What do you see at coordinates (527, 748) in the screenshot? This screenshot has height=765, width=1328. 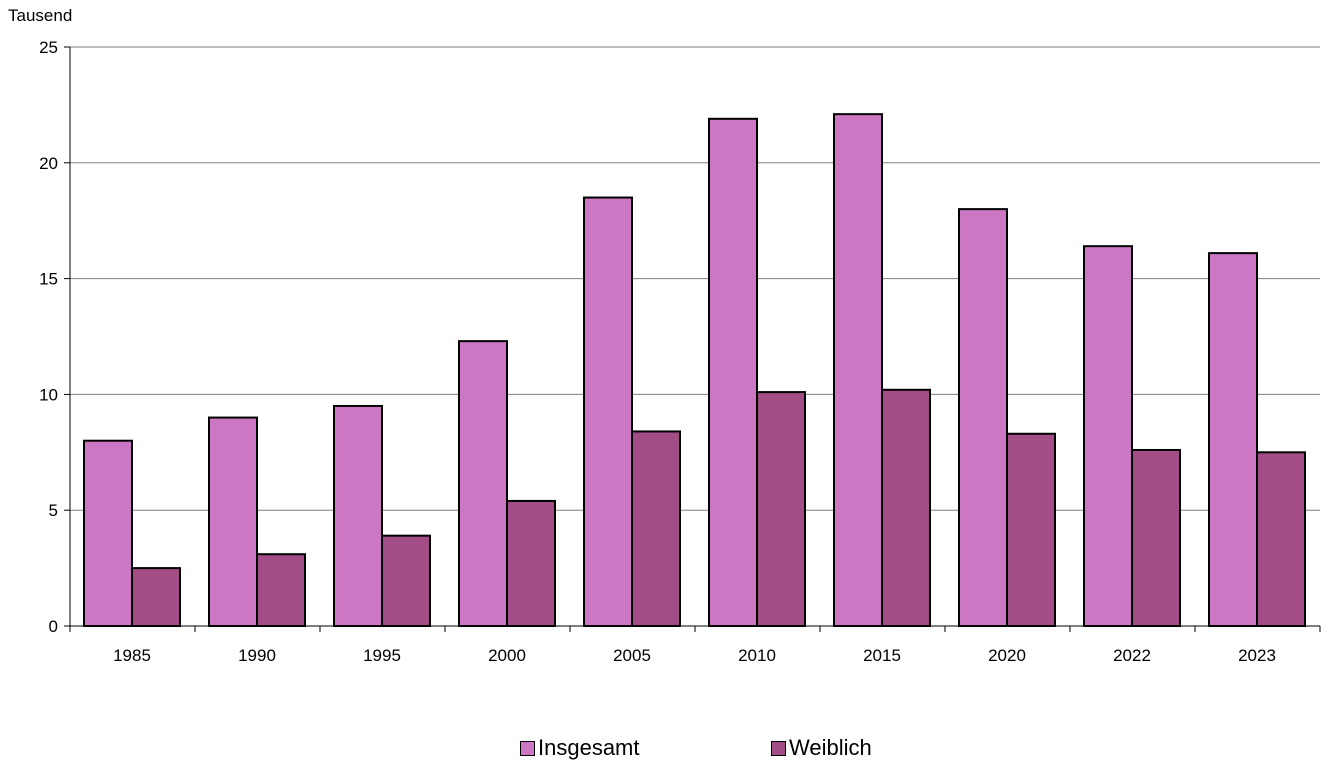 I see `legend-swatch-insgesamt` at bounding box center [527, 748].